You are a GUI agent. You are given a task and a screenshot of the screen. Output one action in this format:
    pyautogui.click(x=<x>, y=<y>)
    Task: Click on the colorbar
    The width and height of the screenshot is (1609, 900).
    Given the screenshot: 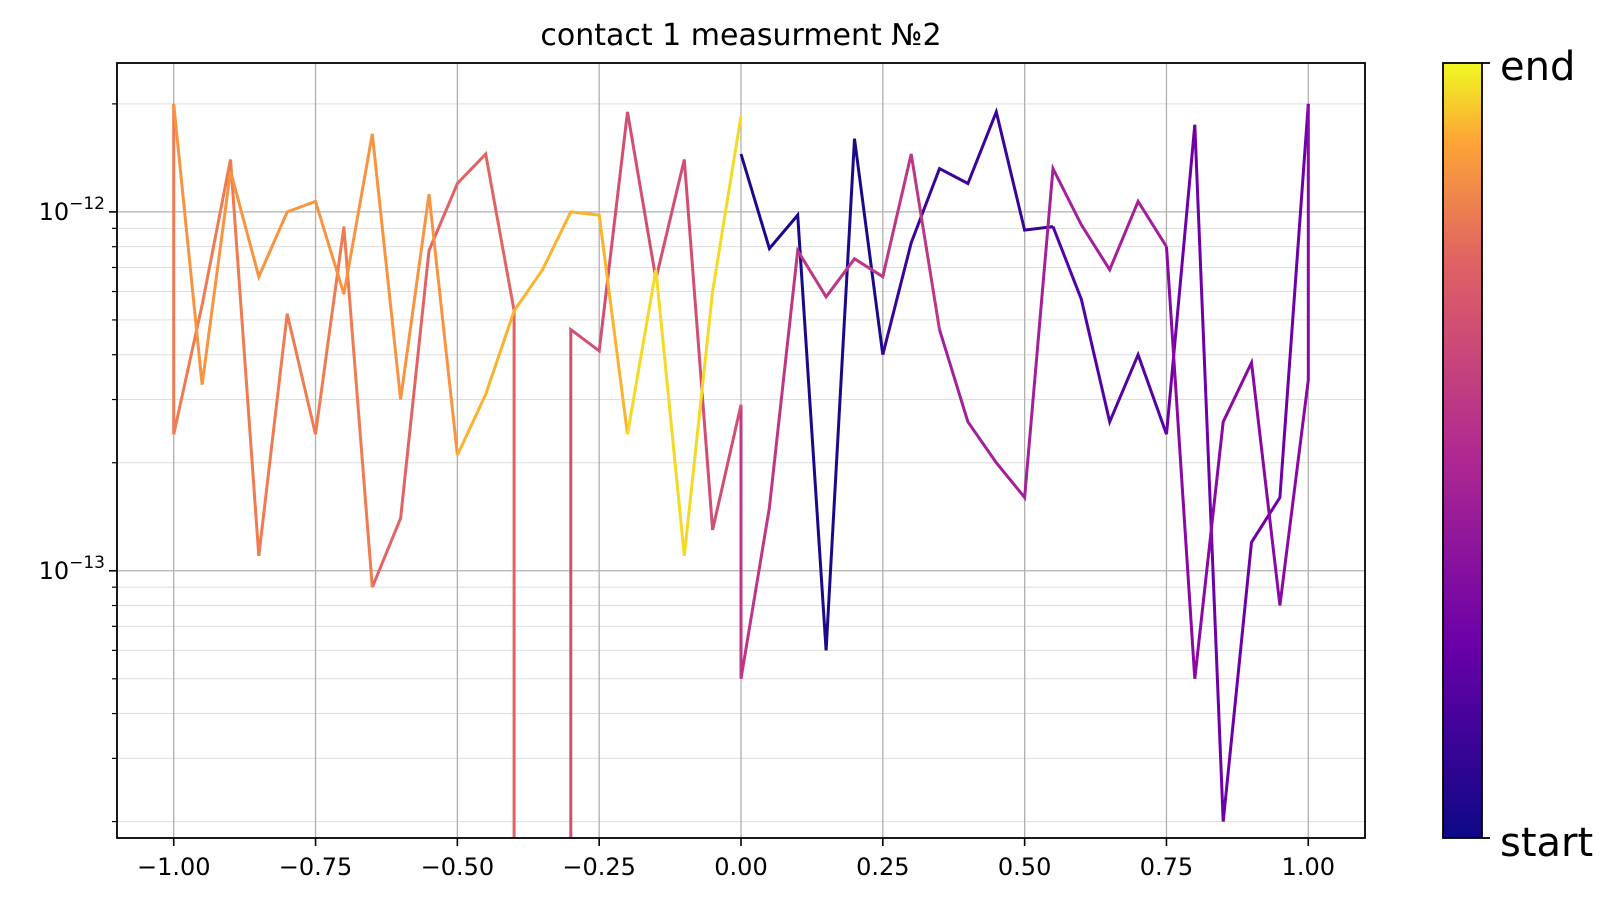 What is the action you would take?
    pyautogui.click(x=1462, y=450)
    